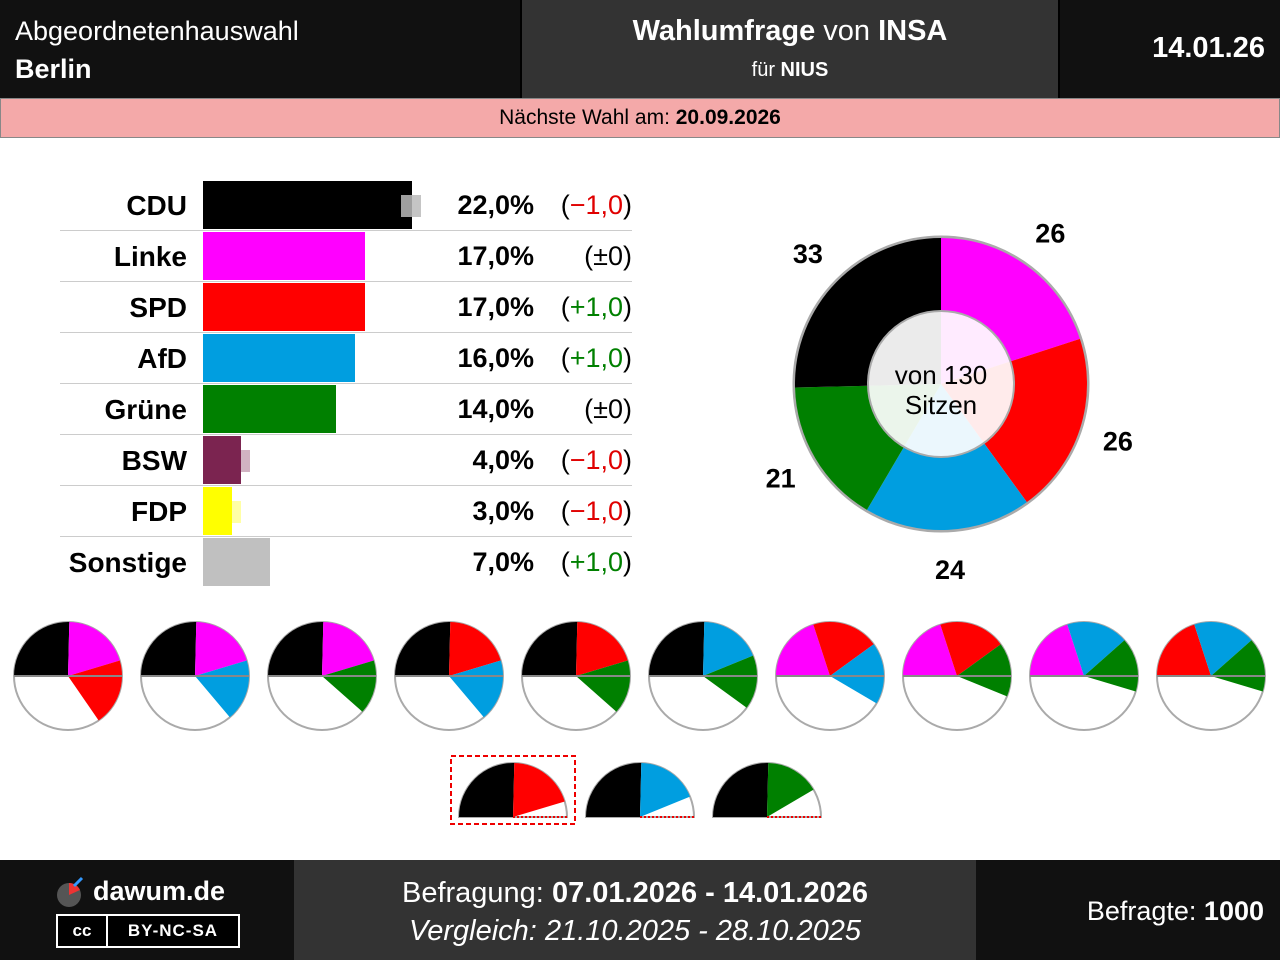  What do you see at coordinates (284, 307) in the screenshot?
I see `bar-spd` at bounding box center [284, 307].